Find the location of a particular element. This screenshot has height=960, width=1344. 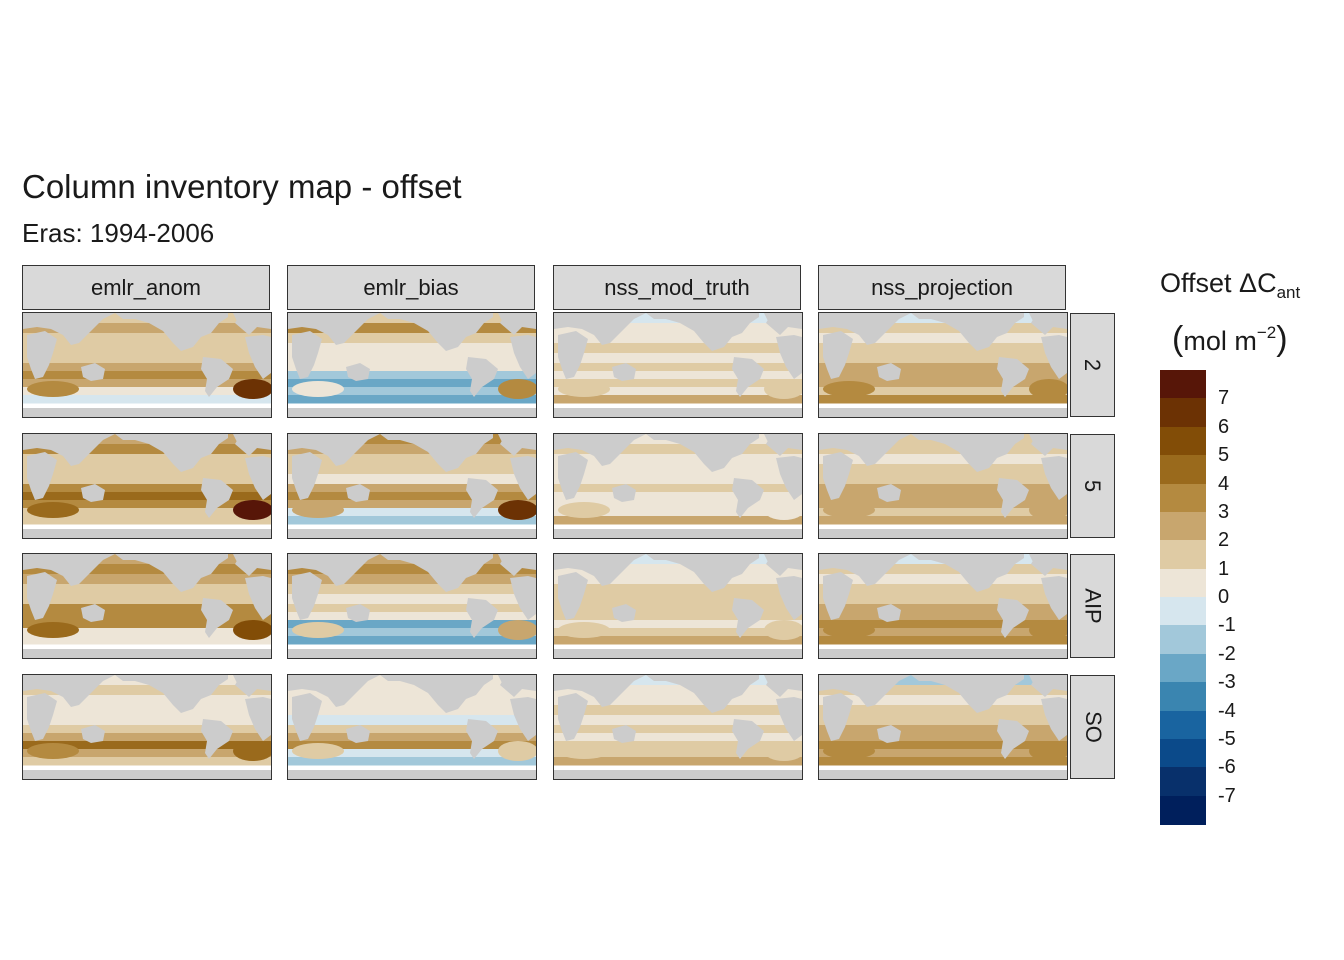

facet-strip-emlr-bias: emlr_bias is located at coordinates (411, 287).